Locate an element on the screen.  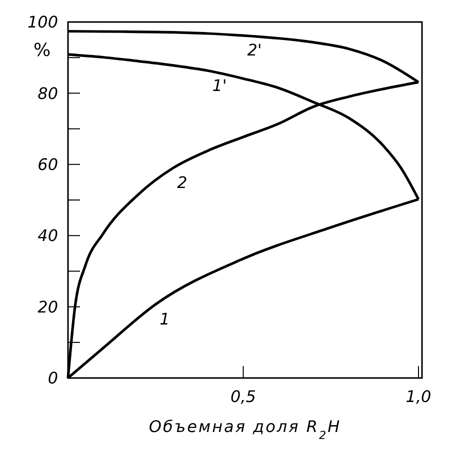
series-label: 1' is located at coordinates (219, 85).